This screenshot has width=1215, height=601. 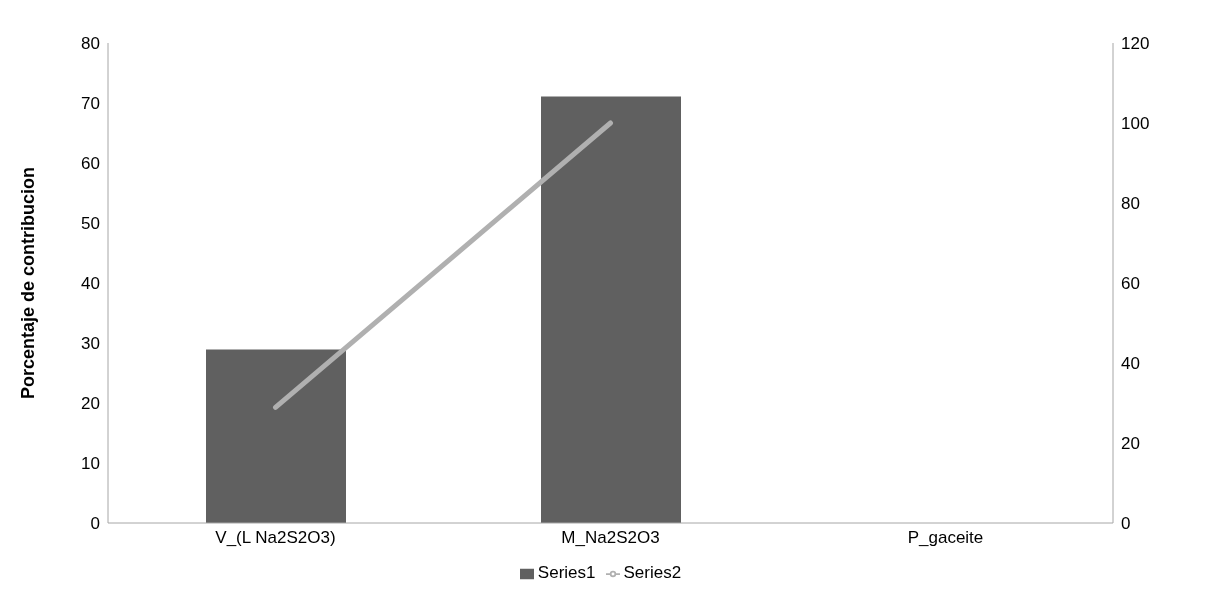 I want to click on x-tick-label: P_gaceite, so click(x=945, y=538).